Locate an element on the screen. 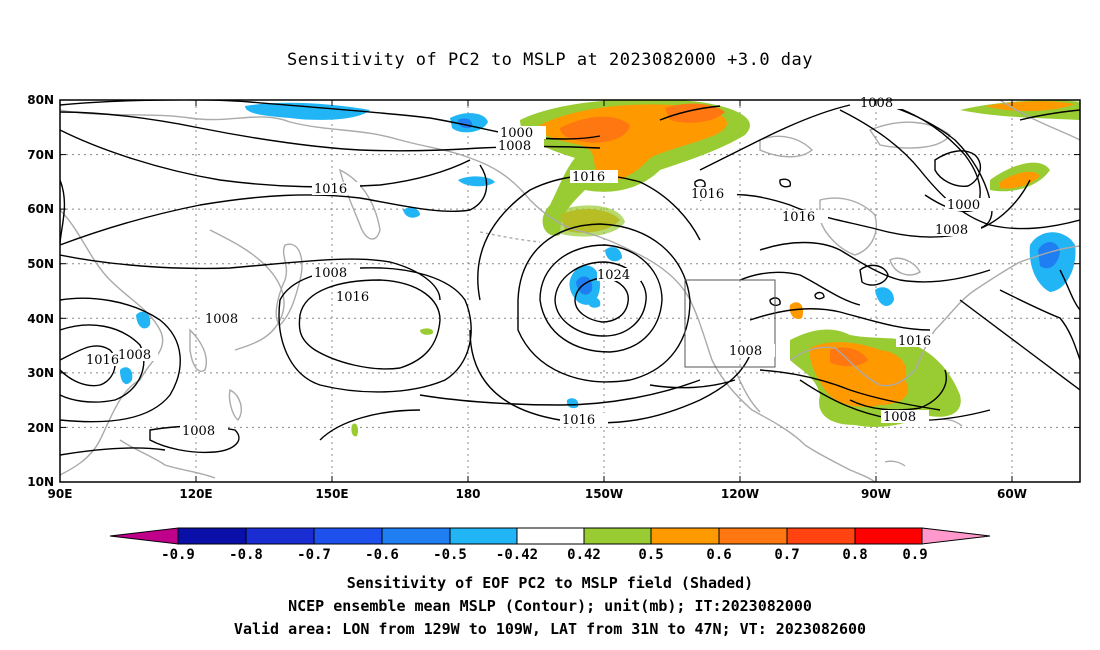 This screenshot has height=650, width=1100. lat-label: 30N is located at coordinates (40, 373).